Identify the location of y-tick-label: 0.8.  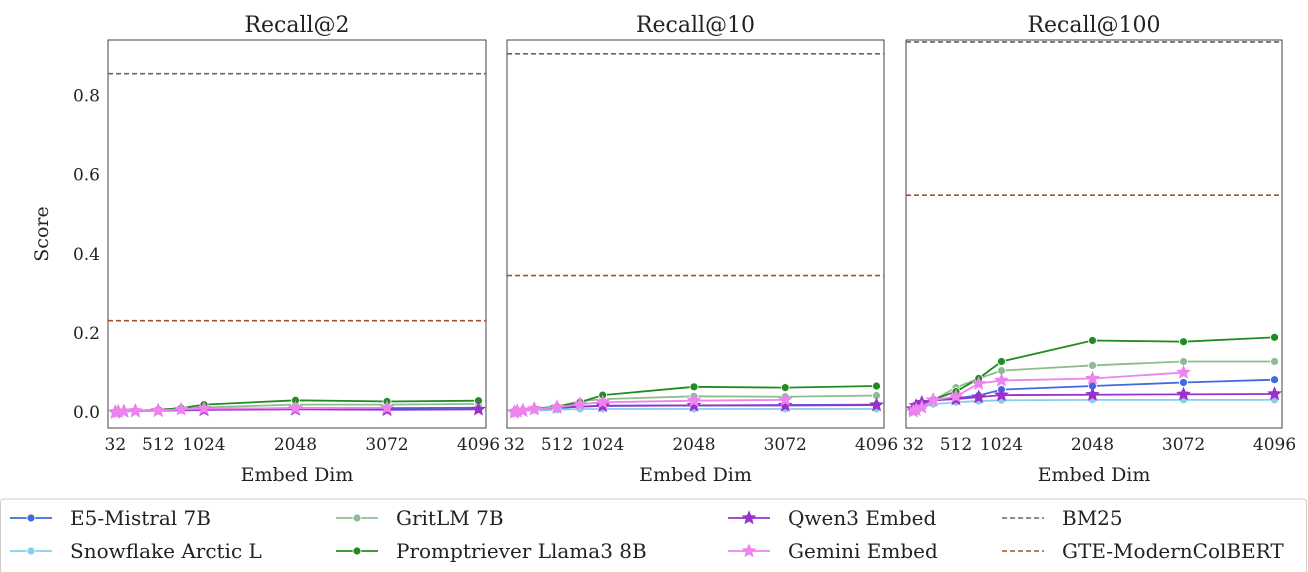
(86, 96).